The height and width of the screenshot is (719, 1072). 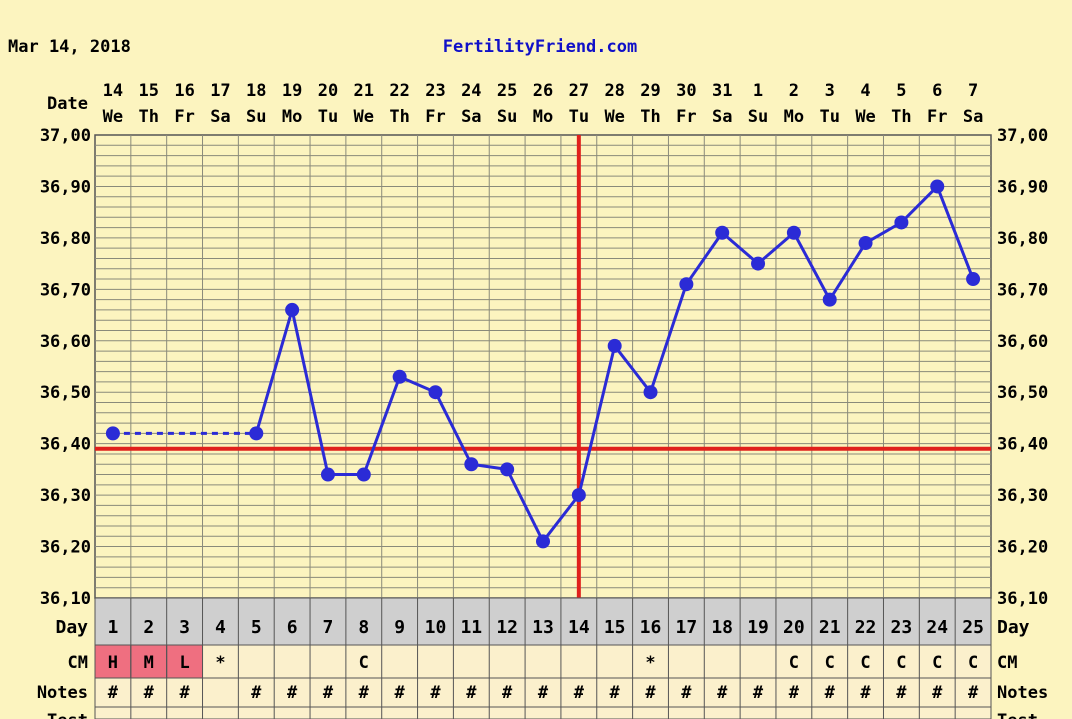 What do you see at coordinates (149, 91) in the screenshot?
I see `date-tick-label: 15` at bounding box center [149, 91].